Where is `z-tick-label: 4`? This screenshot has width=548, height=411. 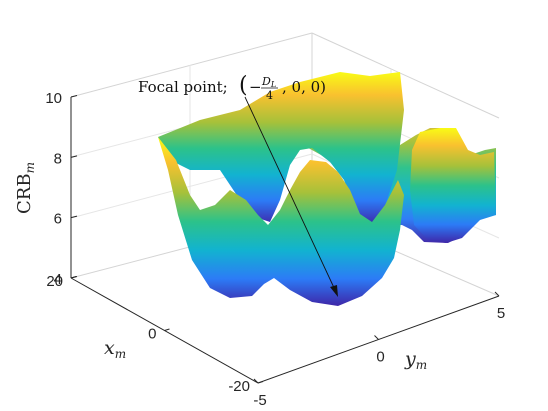
z-tick-label: 4 is located at coordinates (58, 279).